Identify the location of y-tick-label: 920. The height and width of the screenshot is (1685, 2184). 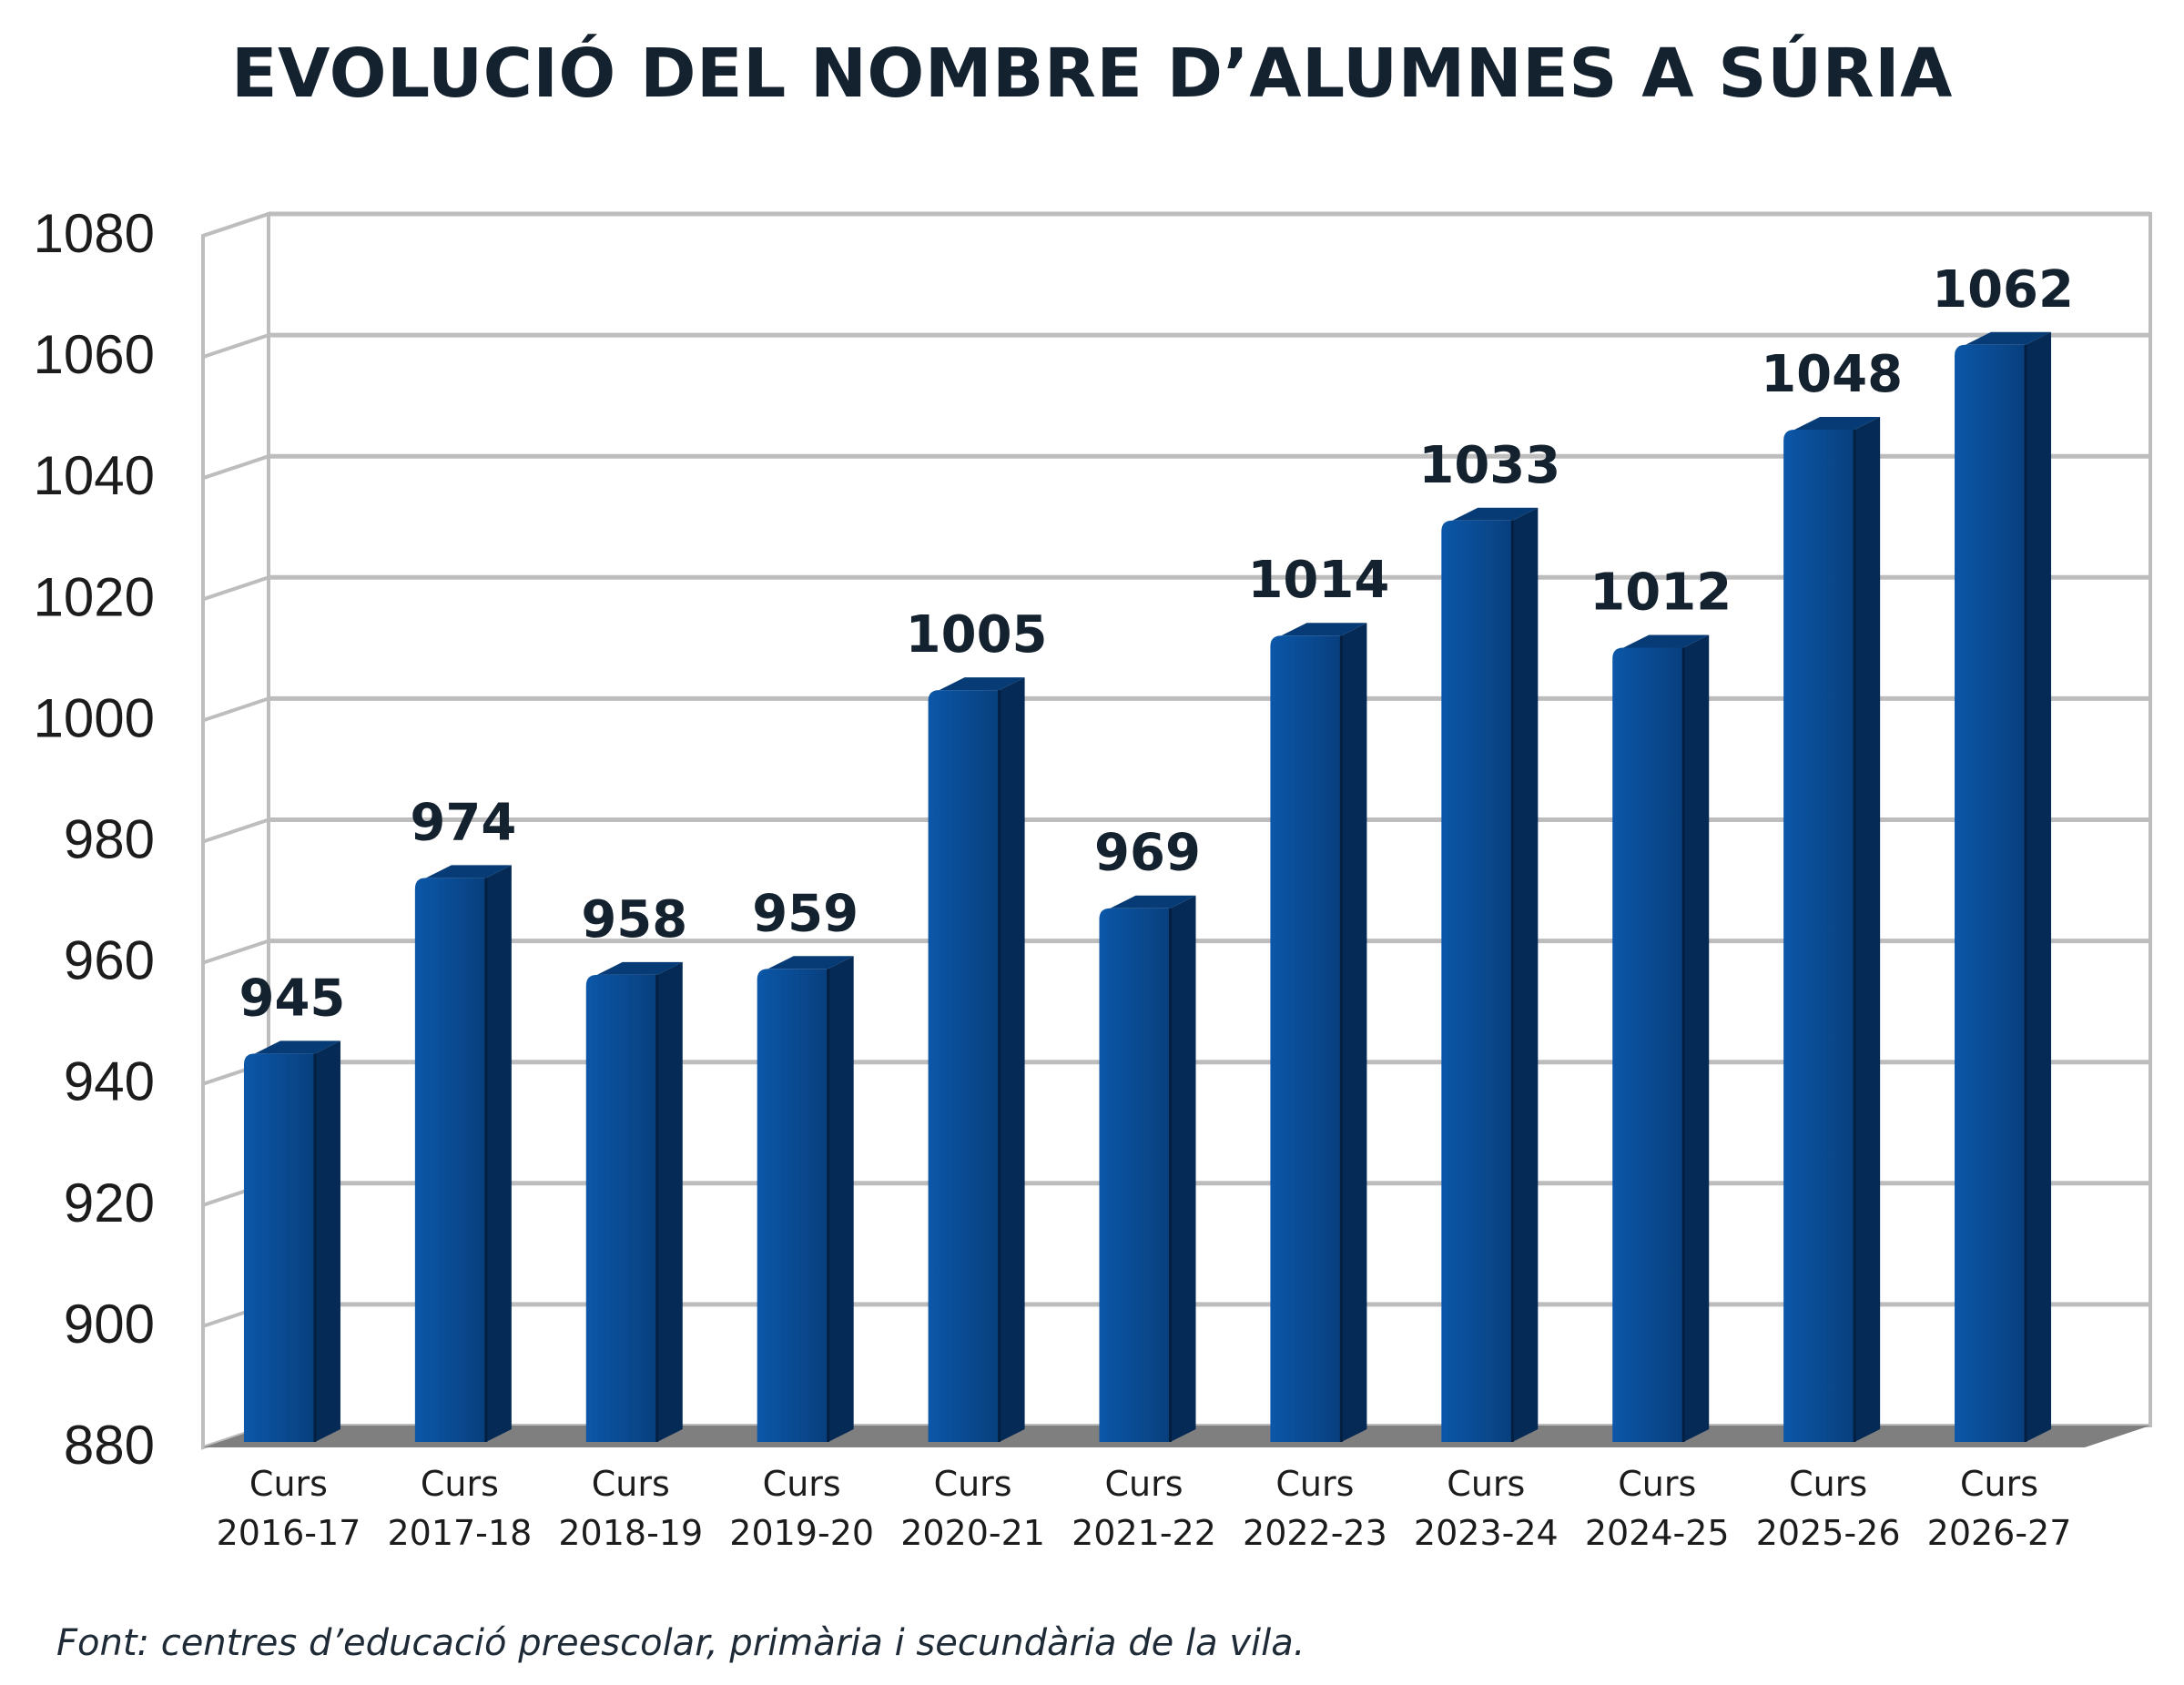
(110, 1202).